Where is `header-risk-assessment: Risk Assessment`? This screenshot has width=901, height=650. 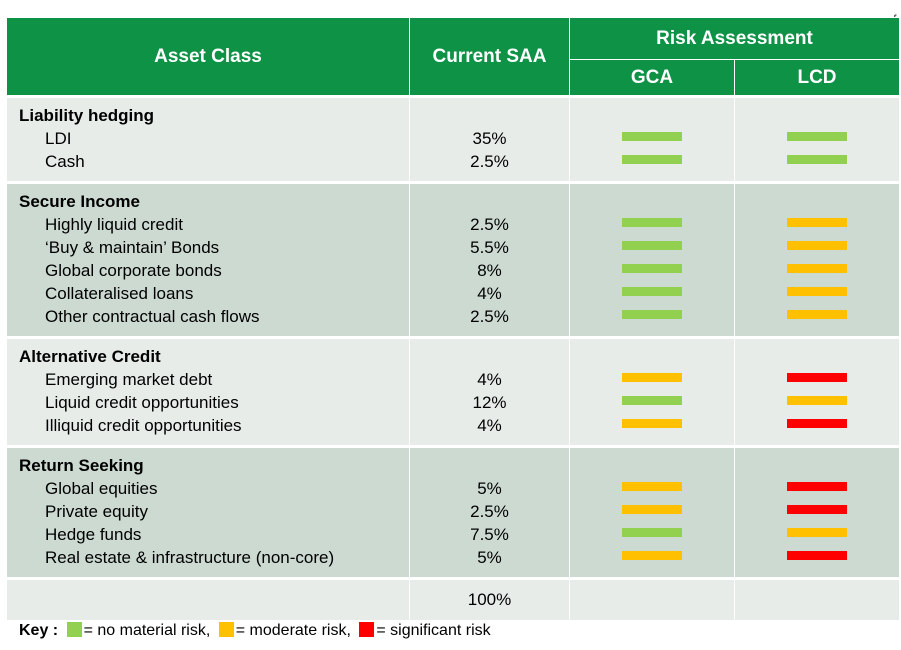
header-risk-assessment: Risk Assessment is located at coordinates (734, 38).